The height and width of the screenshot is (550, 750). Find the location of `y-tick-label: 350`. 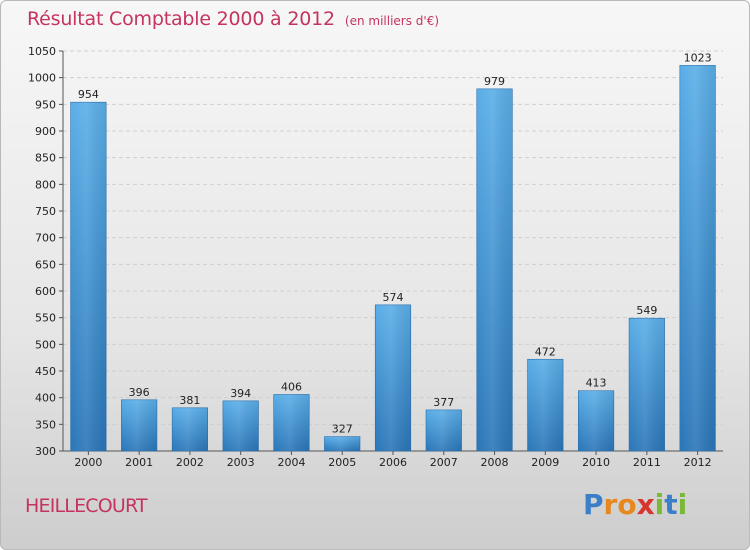

y-tick-label: 350 is located at coordinates (45, 424).